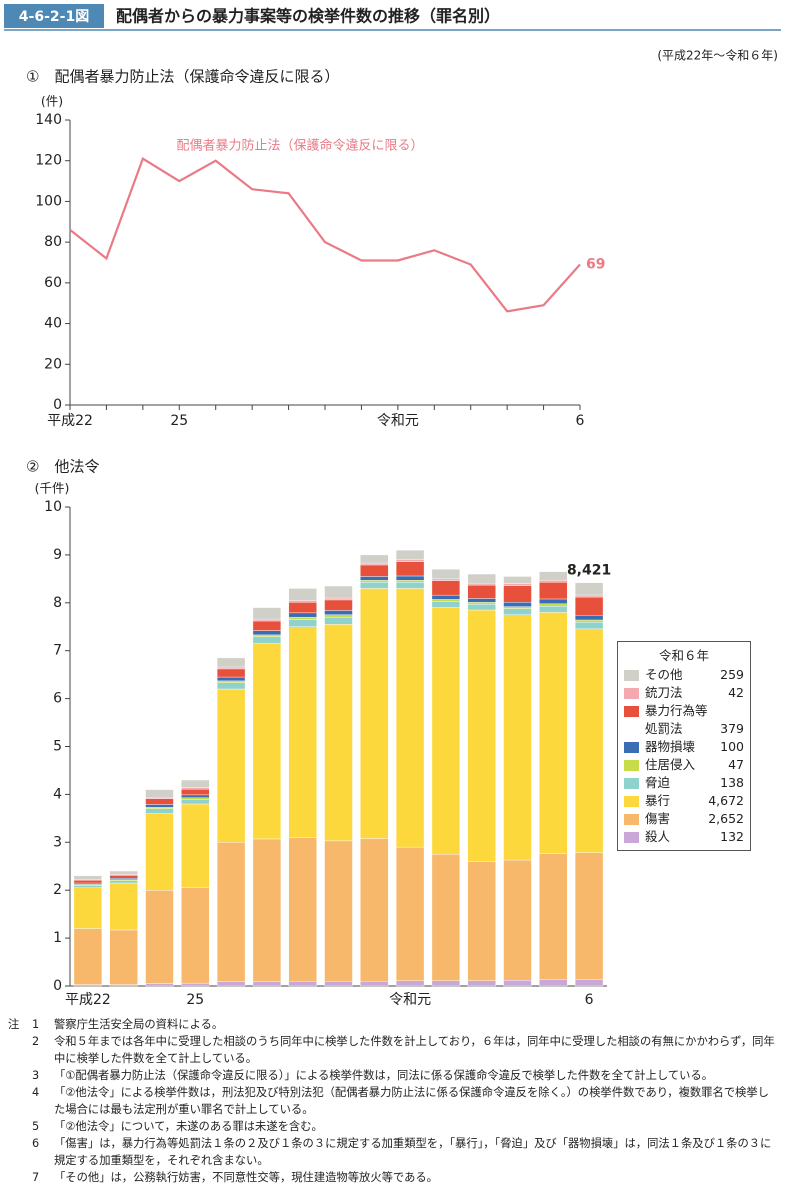  Describe the element at coordinates (57, 603) in the screenshot. I see `y-tick-label: 8` at that location.